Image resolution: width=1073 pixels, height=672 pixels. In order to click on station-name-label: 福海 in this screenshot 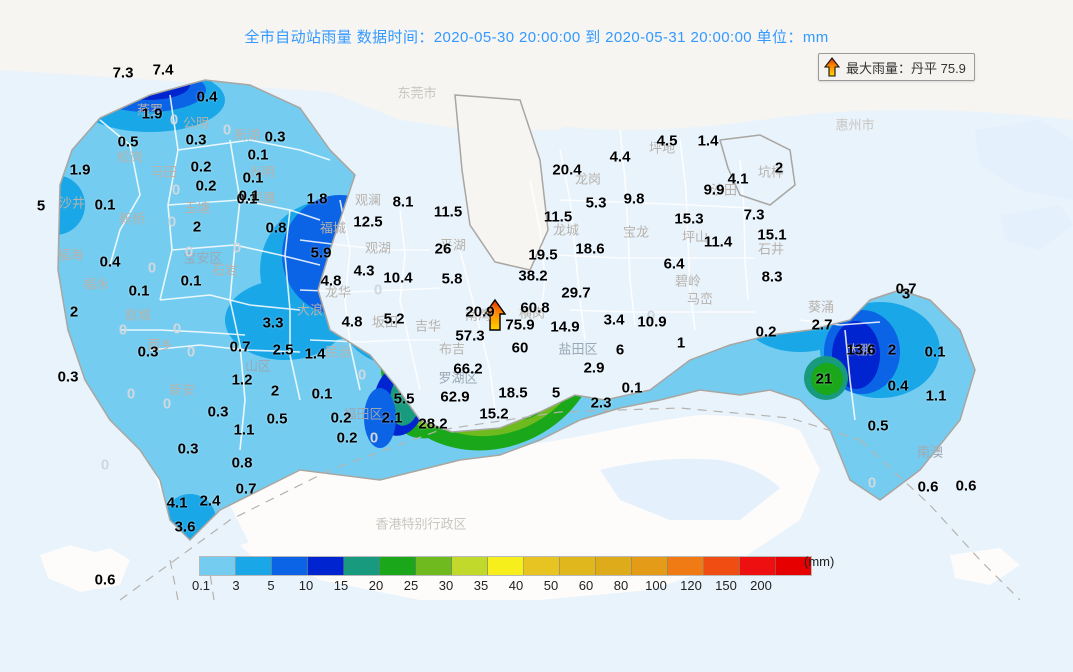, I will do `click(70, 255)`.